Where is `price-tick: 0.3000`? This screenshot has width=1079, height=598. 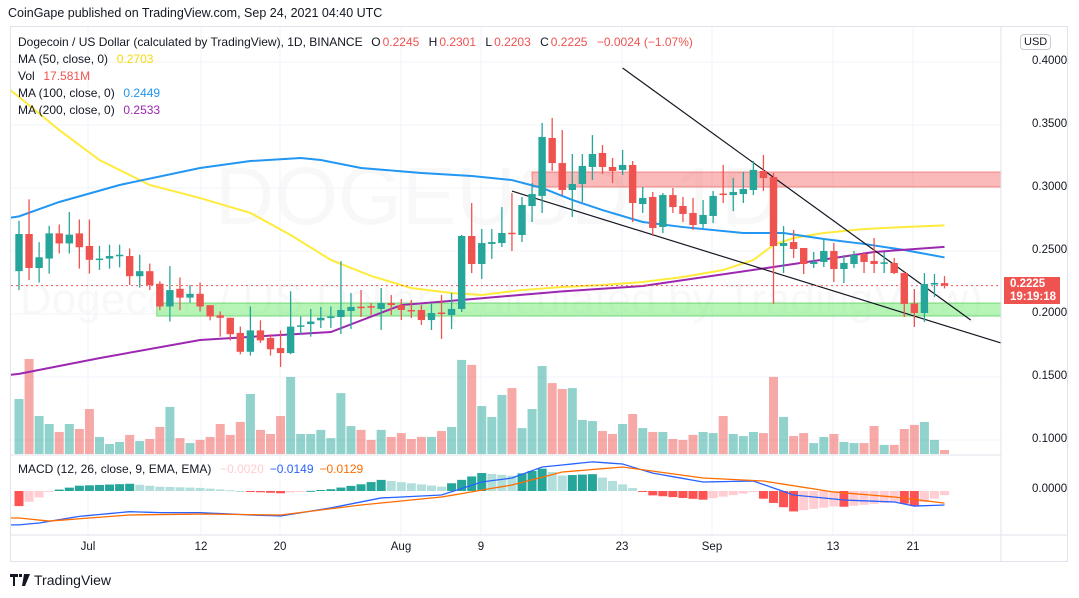 price-tick: 0.3000 is located at coordinates (1050, 187).